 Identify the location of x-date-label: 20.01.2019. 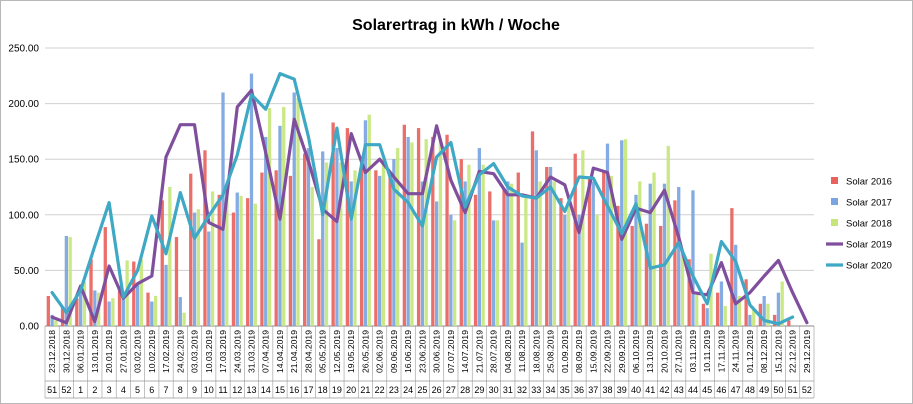
(109, 351).